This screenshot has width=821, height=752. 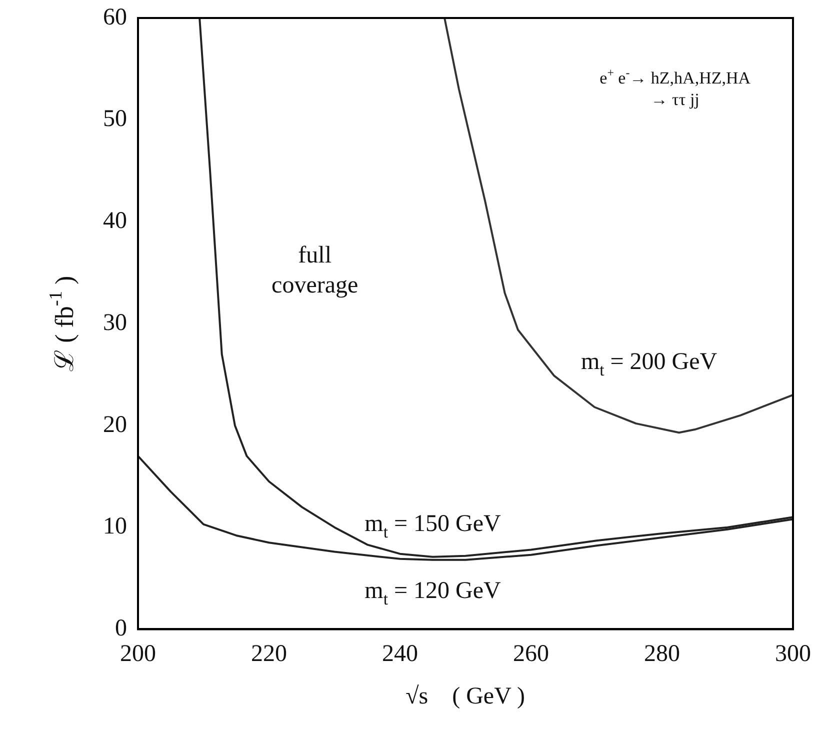 I want to click on y-tick-label: 0, so click(x=121, y=628).